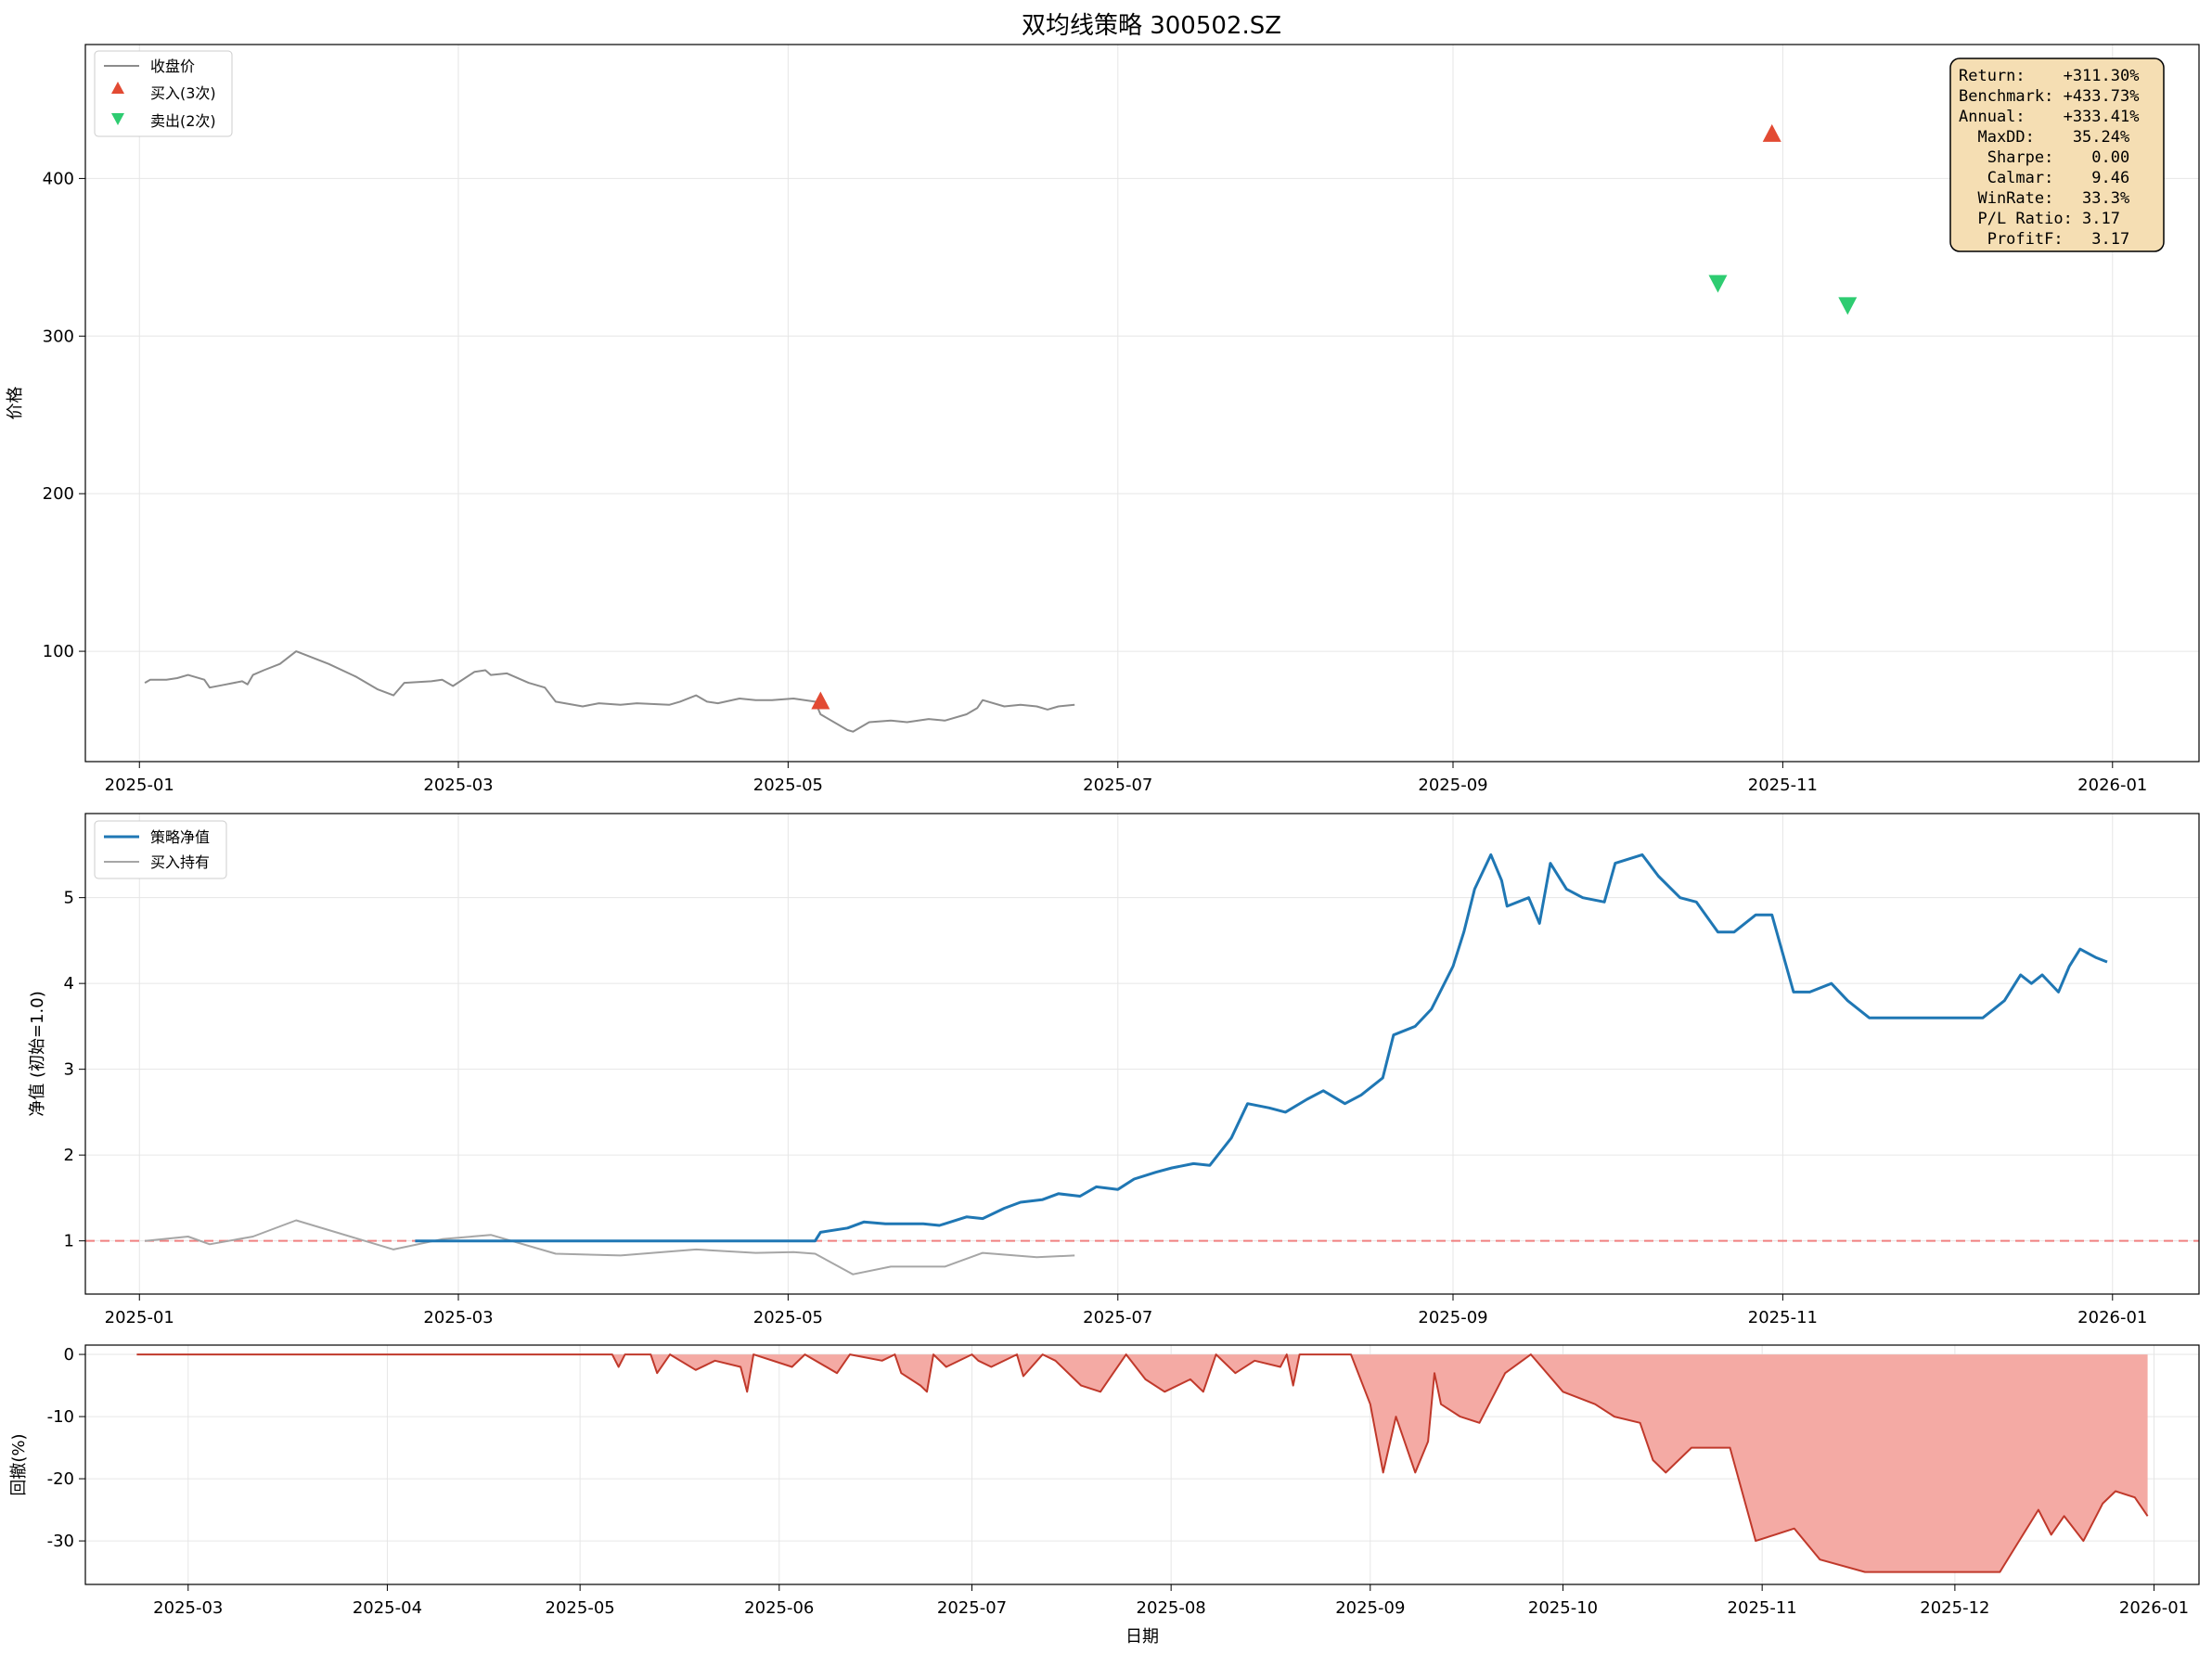 The width and height of the screenshot is (2212, 1654). What do you see at coordinates (1151, 26) in the screenshot?
I see `figure-title: 双均线策略 300502.SZ` at bounding box center [1151, 26].